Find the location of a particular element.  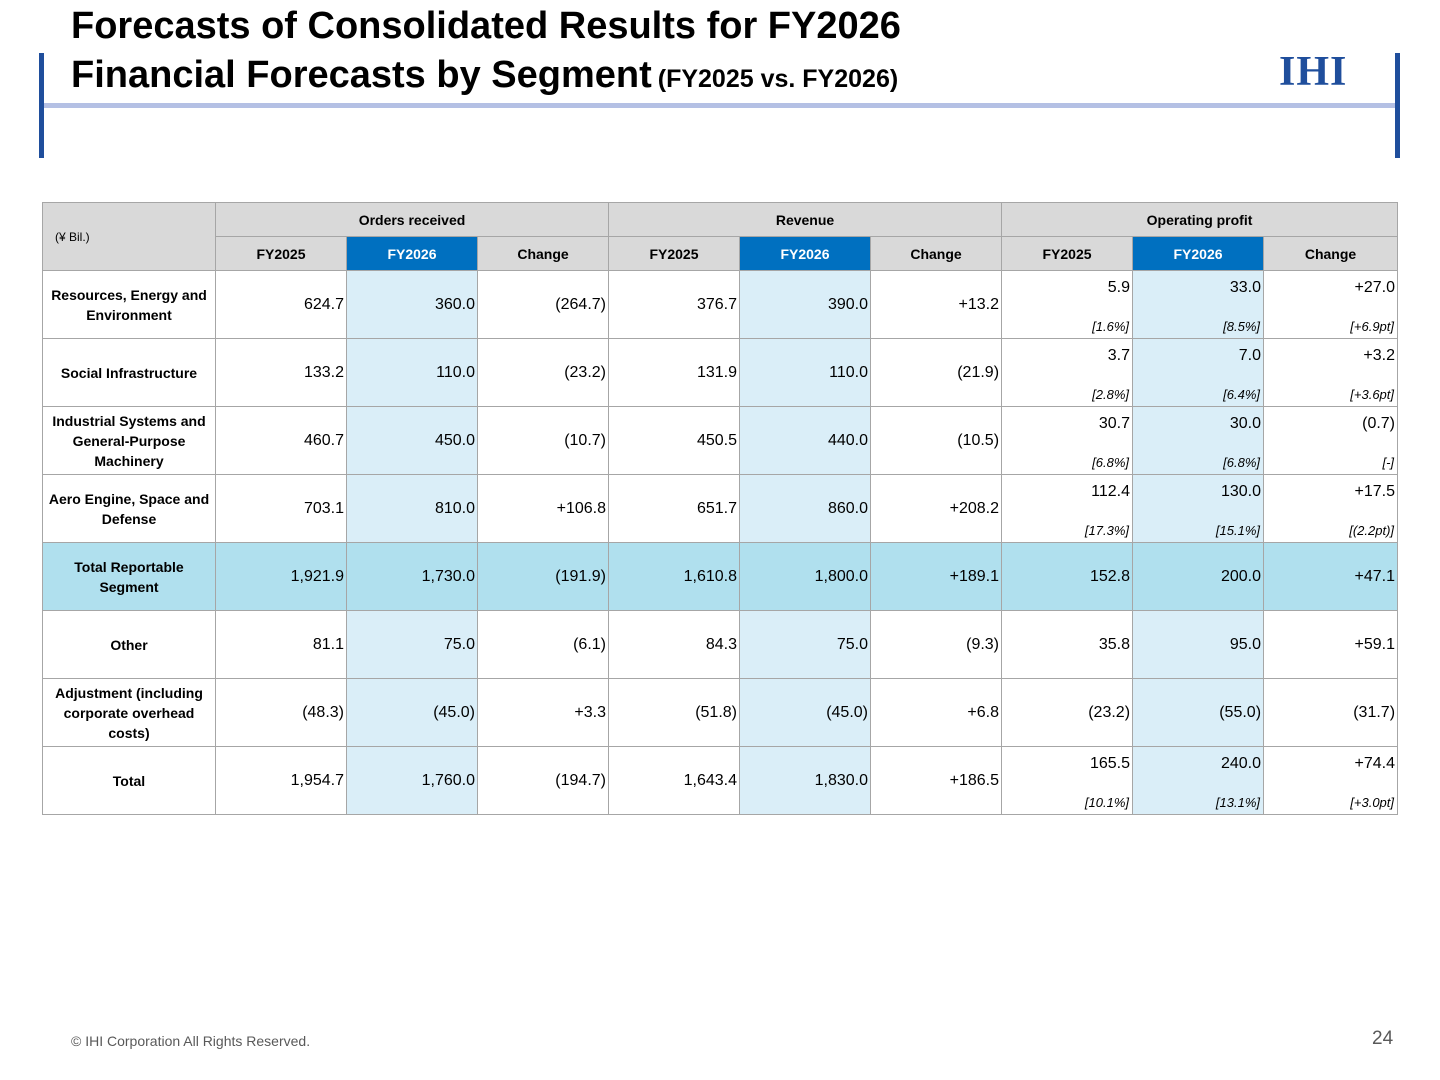

operating-profit-cell: +59.1 is located at coordinates (1331, 644).